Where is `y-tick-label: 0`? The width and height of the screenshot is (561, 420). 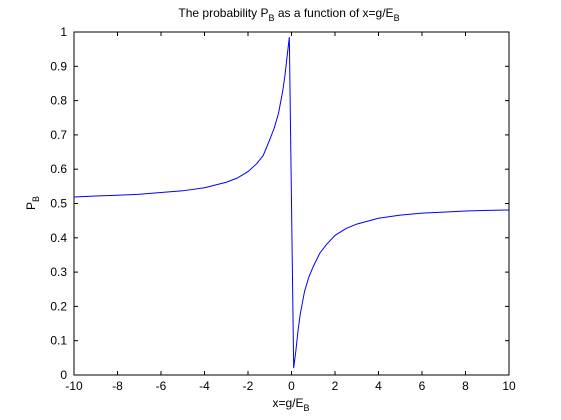
y-tick-label: 0 is located at coordinates (63, 375).